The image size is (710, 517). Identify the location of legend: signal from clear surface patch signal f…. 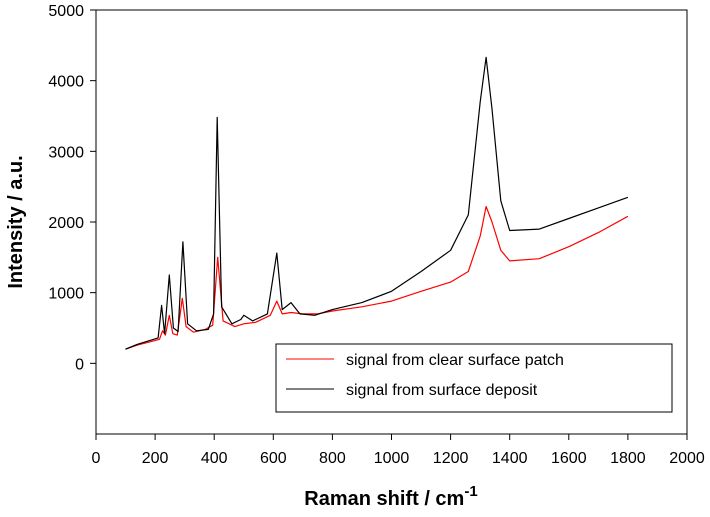
(474, 378).